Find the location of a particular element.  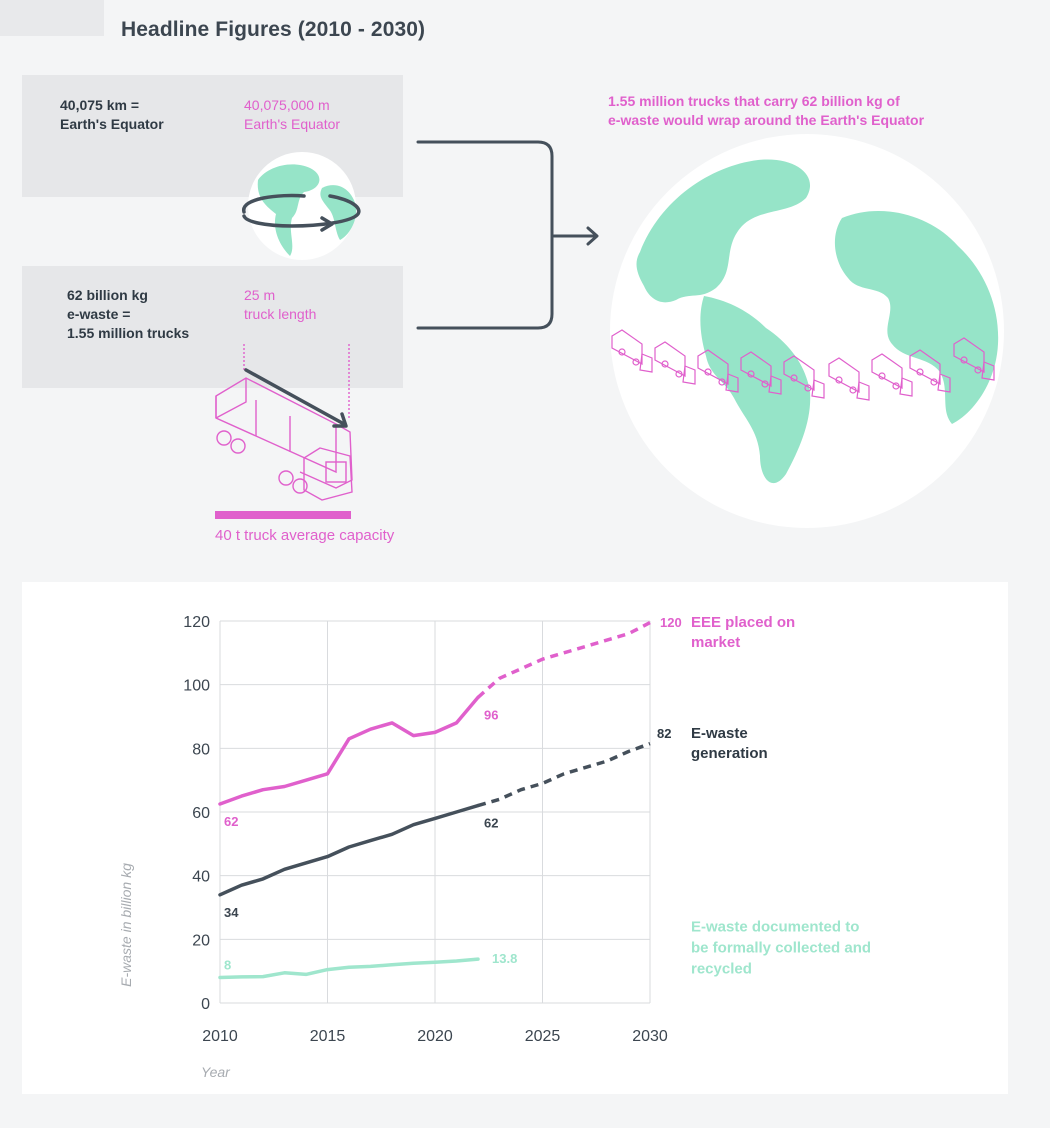

equator-truck-4-icon is located at coordinates (761, 373).